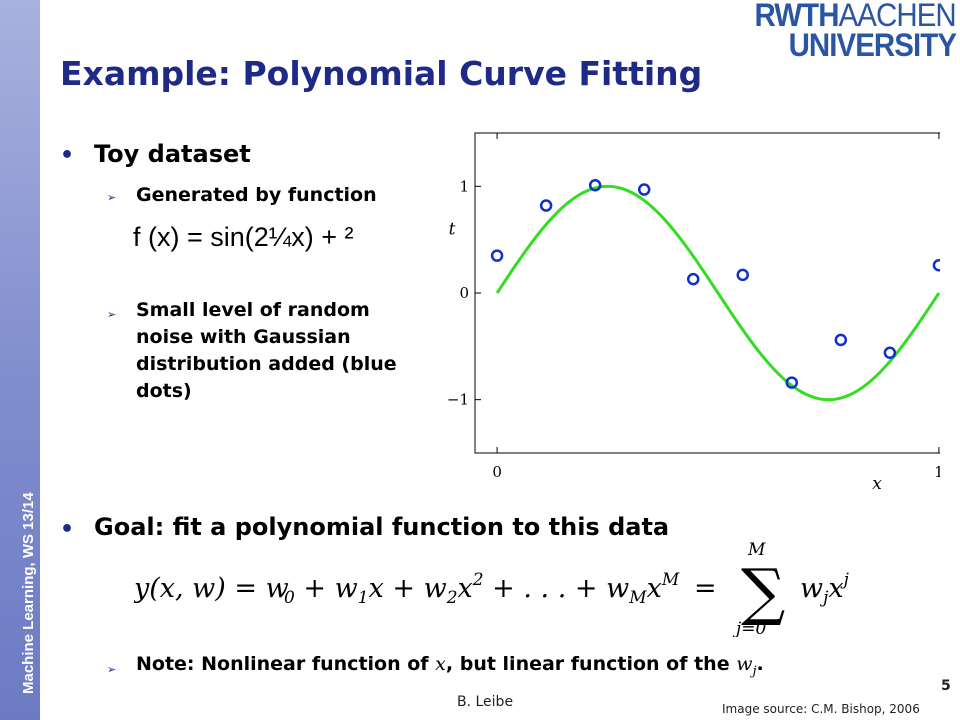  What do you see at coordinates (482, 589) in the screenshot?
I see `eq-terms: 0 + w1x + w2x2 + . . . + wMxM` at bounding box center [482, 589].